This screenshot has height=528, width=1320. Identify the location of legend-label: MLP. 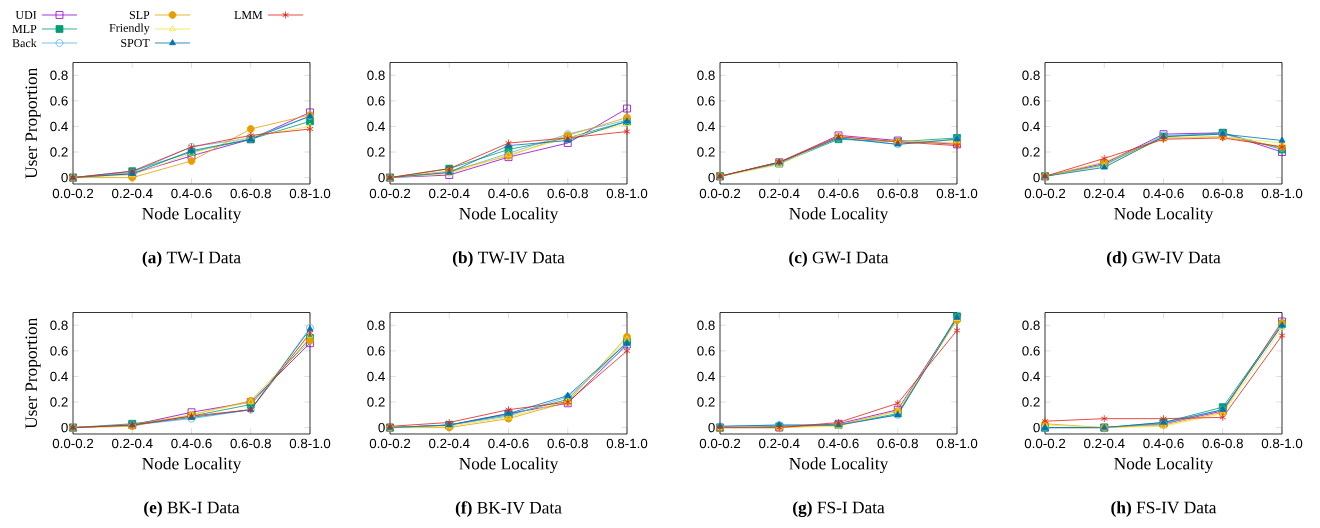
(24, 29).